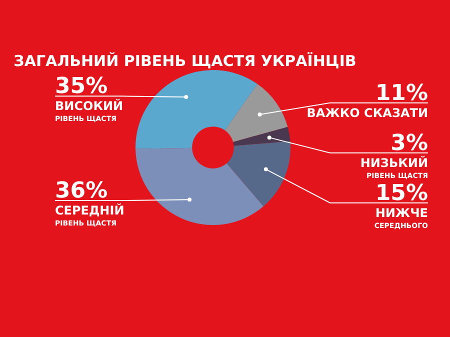  Describe the element at coordinates (401, 193) in the screenshot. I see `data-label: 15%` at that location.